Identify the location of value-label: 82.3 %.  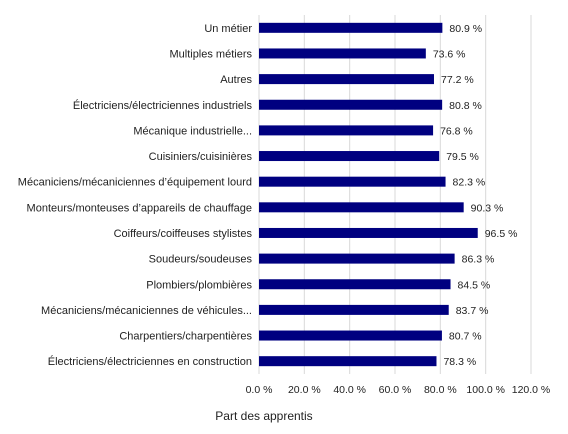
(469, 183).